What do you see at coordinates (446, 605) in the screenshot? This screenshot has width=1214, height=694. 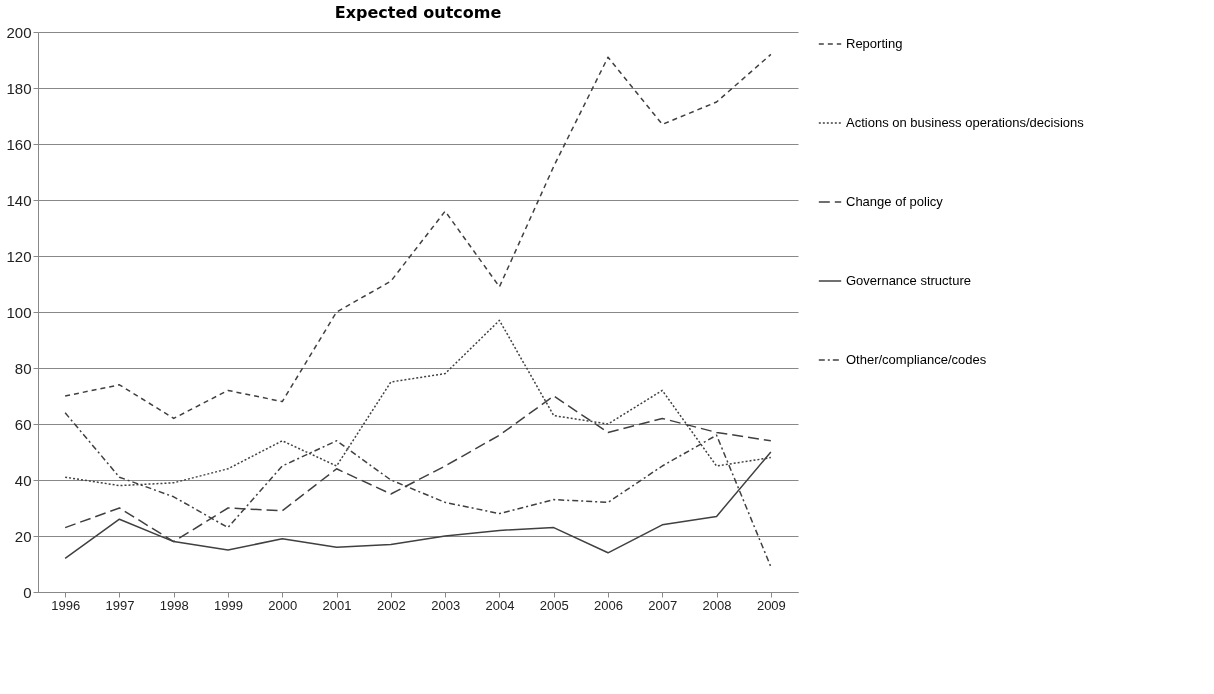 I see `x-tick-label: 2003` at bounding box center [446, 605].